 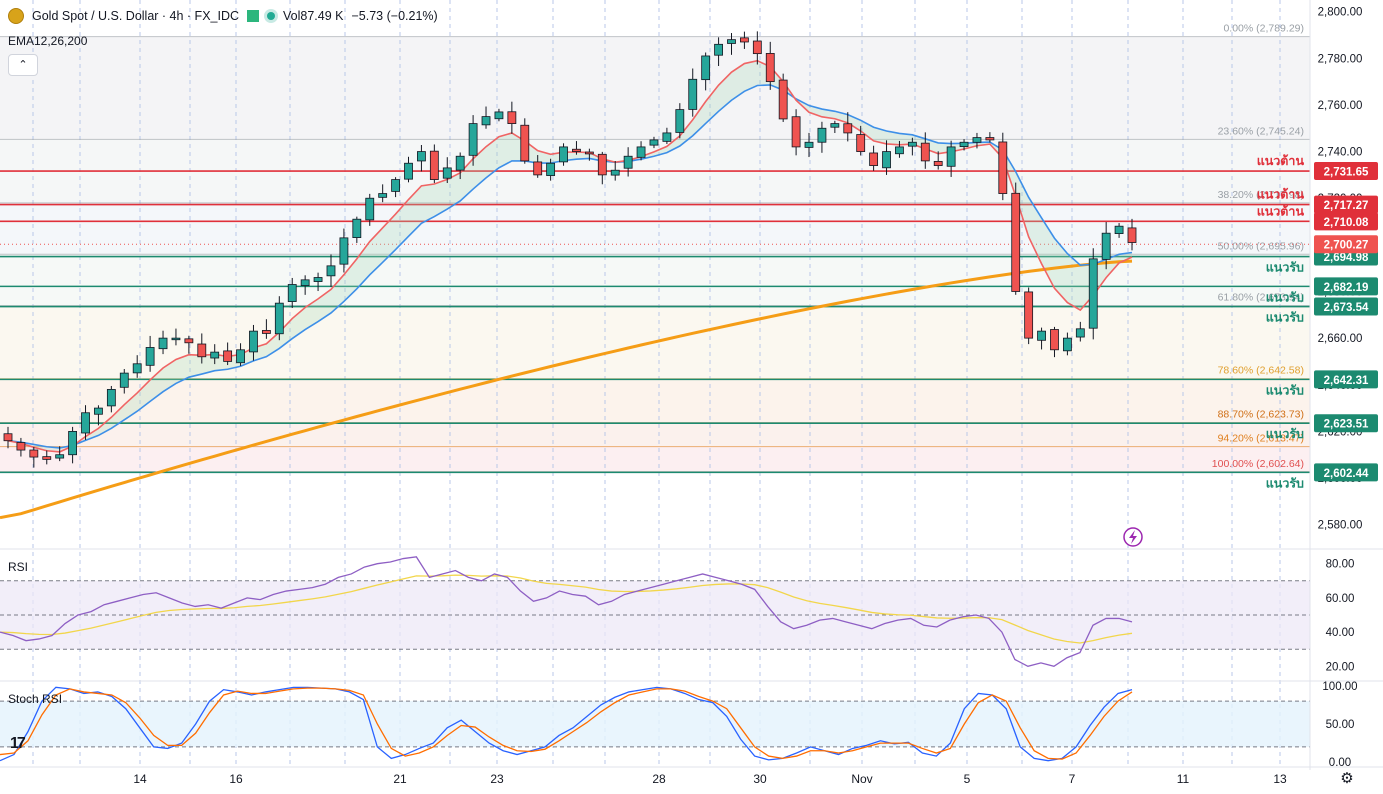 What do you see at coordinates (35, 699) in the screenshot?
I see `stoch-rsi-pane-label: Stoch RSI` at bounding box center [35, 699].